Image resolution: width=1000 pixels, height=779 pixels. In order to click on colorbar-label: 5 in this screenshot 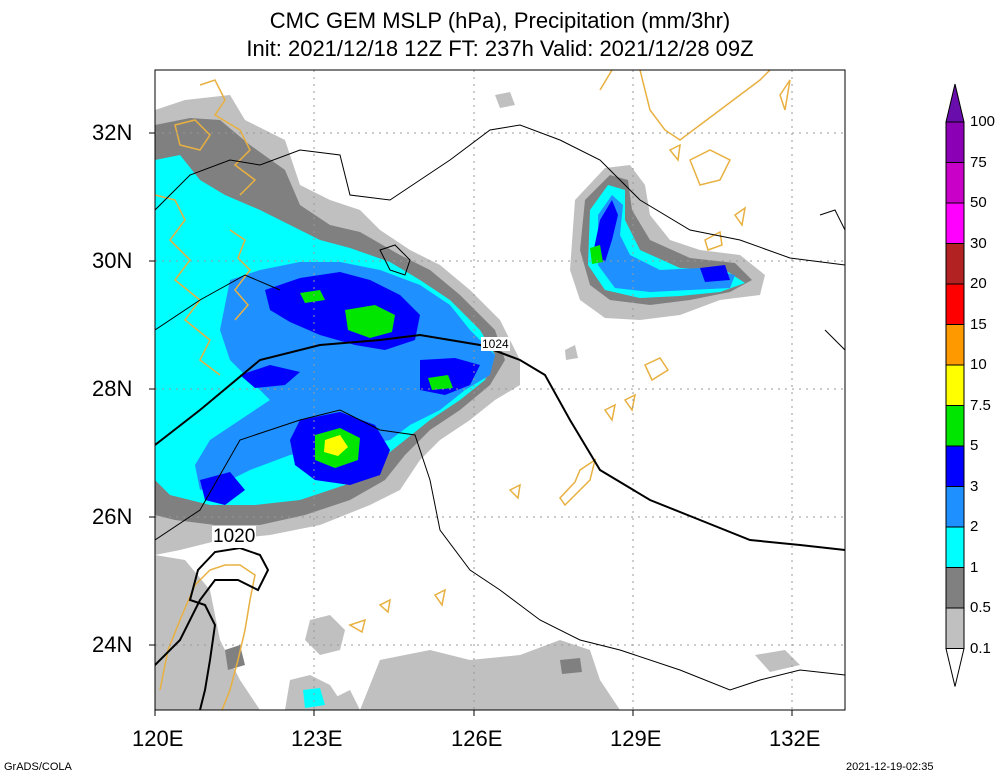, I will do `click(974, 445)`.